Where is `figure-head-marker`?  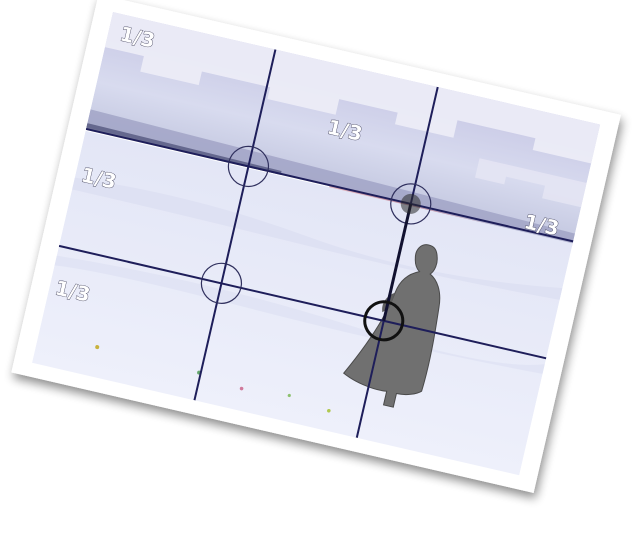 figure-head-marker is located at coordinates (410, 203).